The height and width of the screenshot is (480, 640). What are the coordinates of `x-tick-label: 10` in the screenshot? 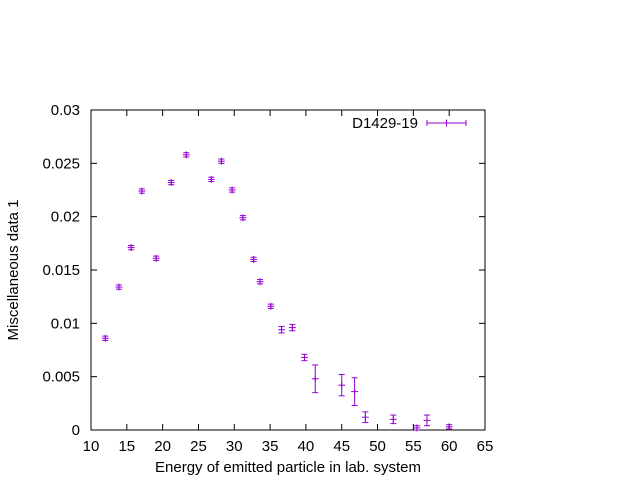 It's located at (91, 446).